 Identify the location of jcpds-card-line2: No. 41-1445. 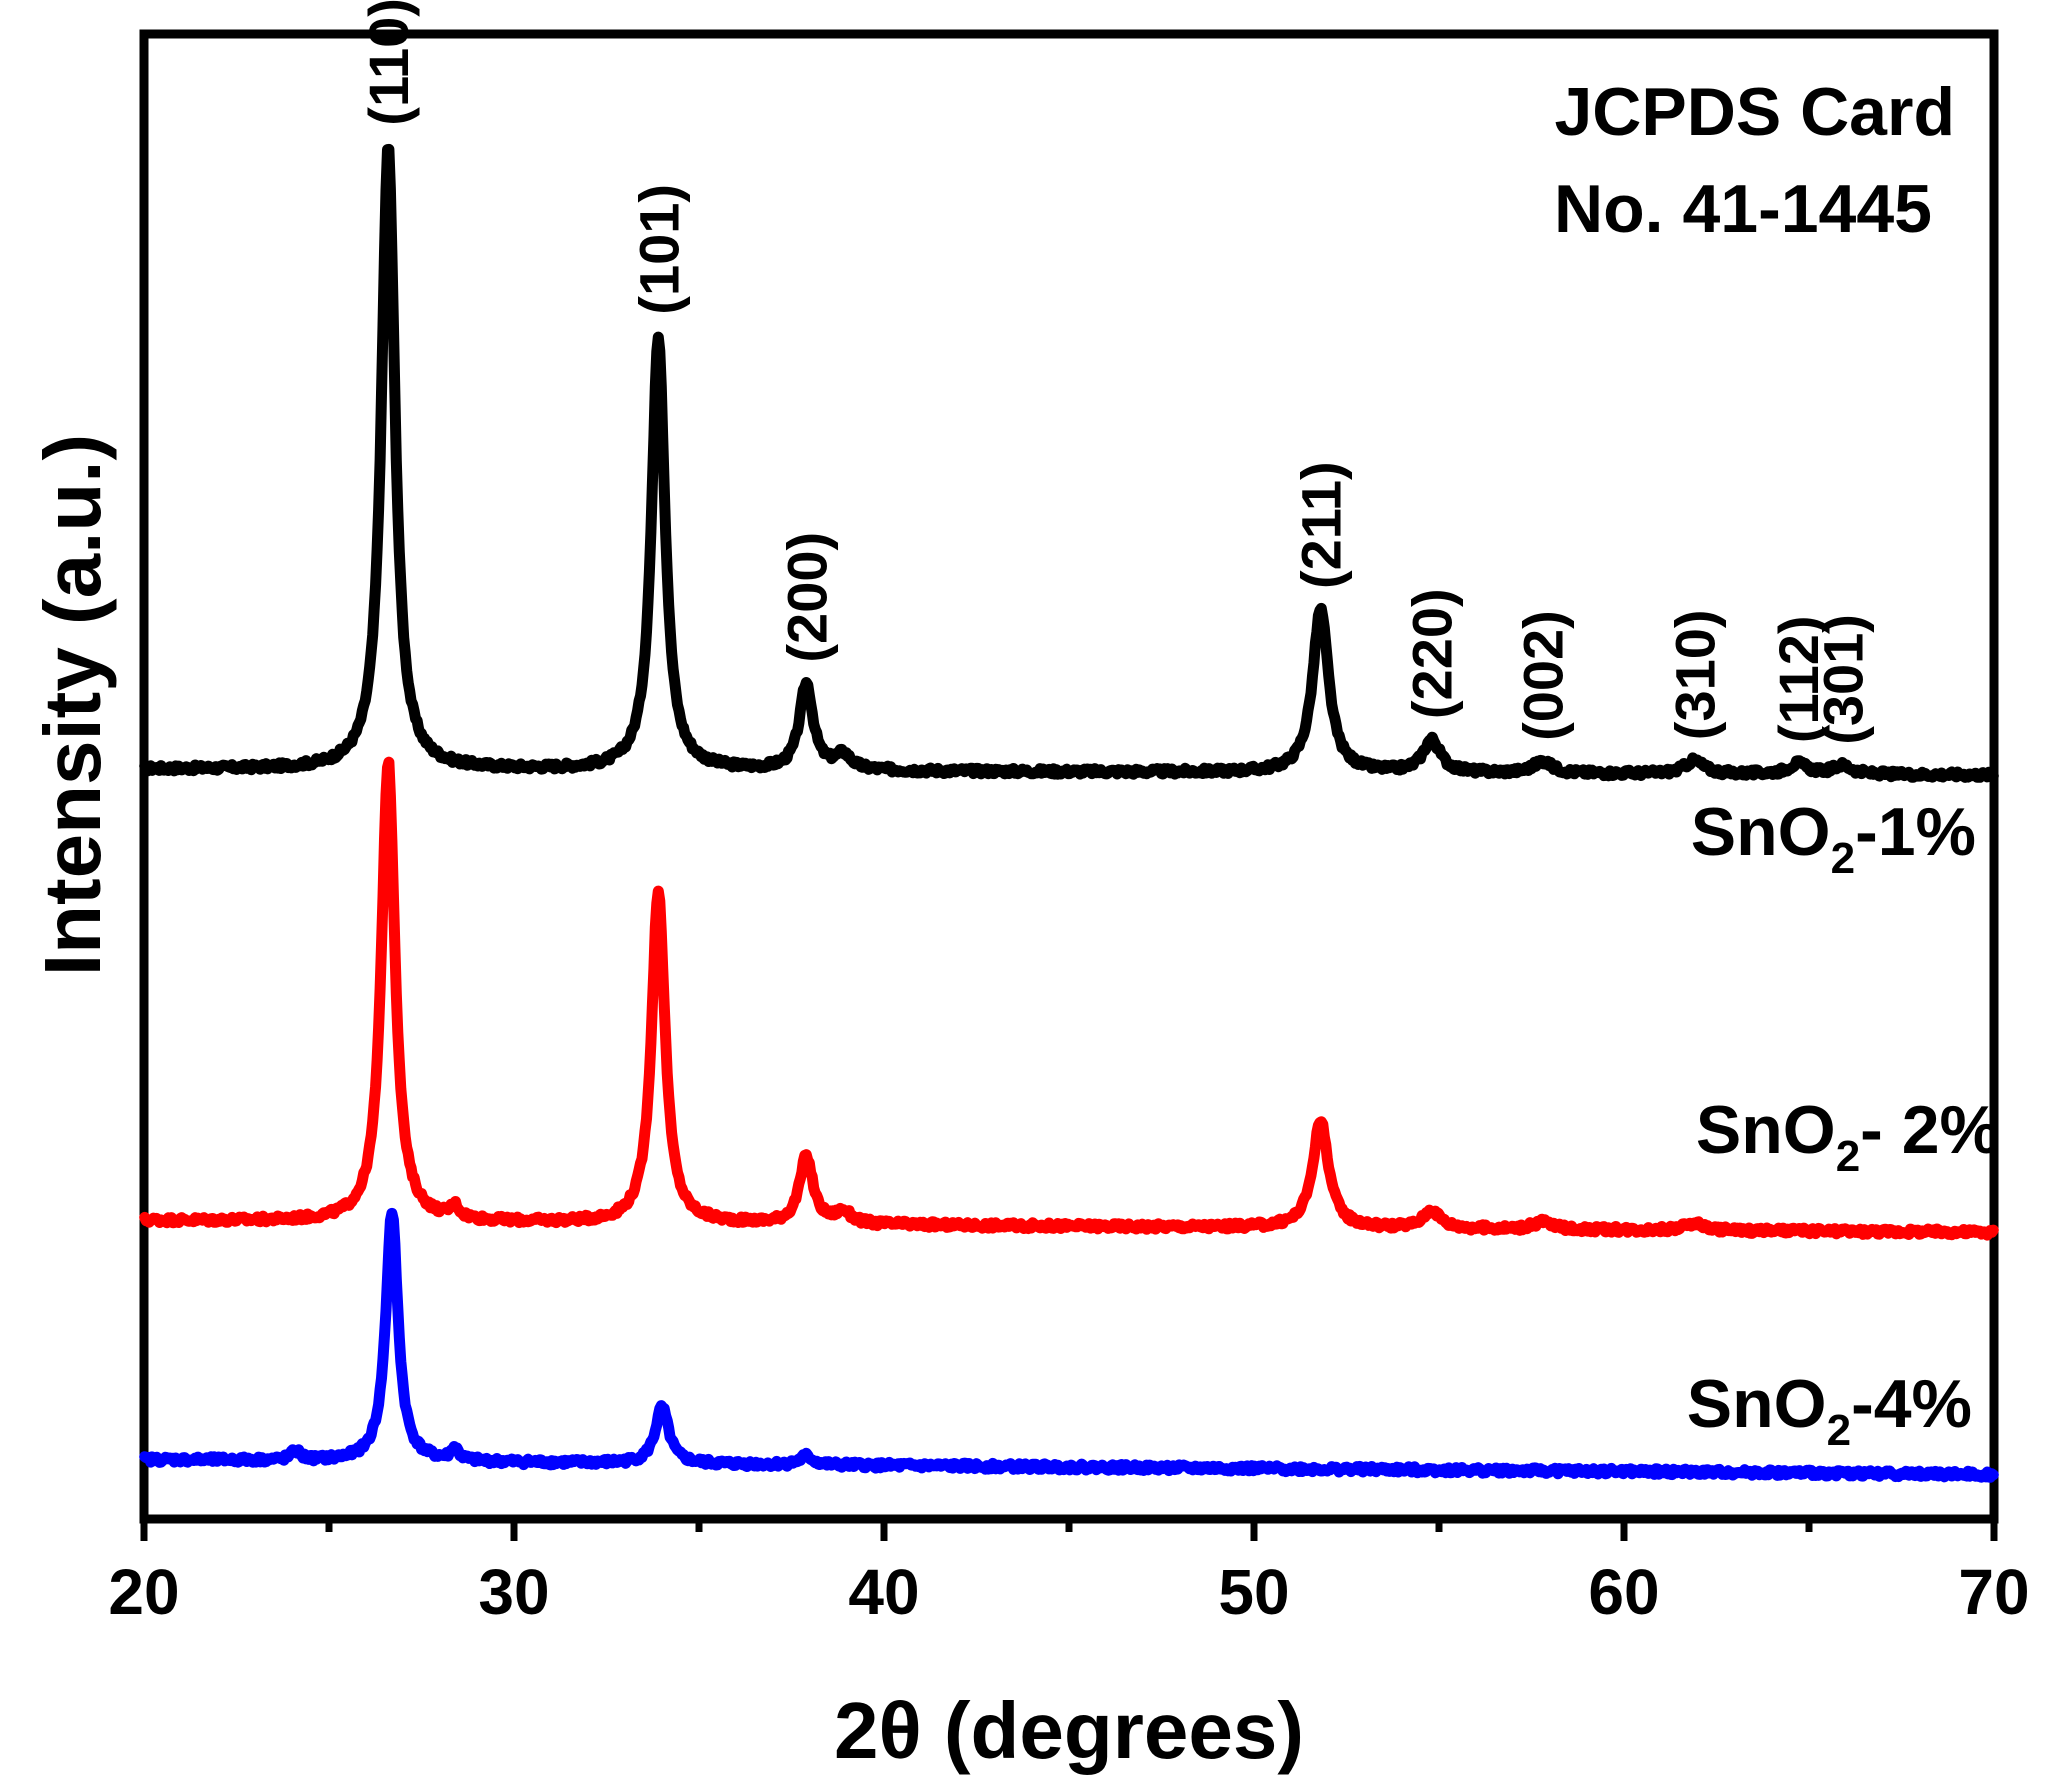
(1743, 209).